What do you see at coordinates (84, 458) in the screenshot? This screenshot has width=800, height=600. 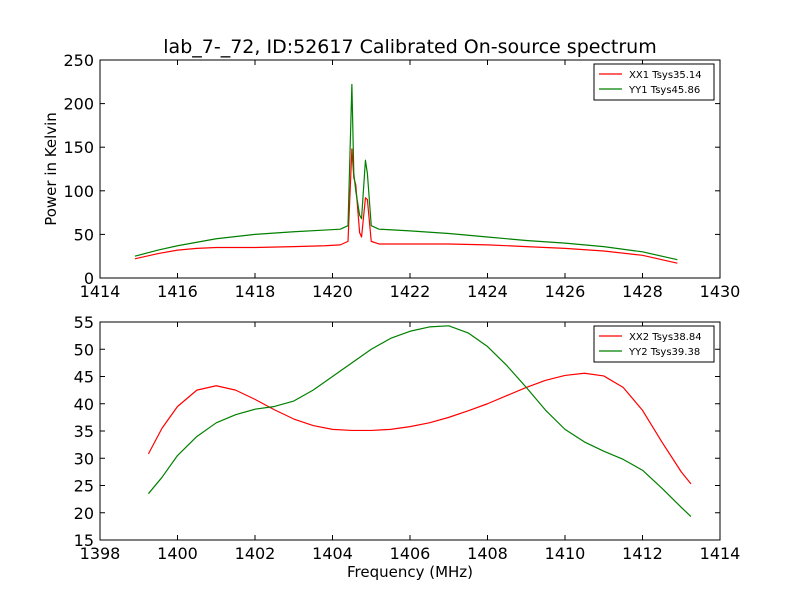 I see `bottom-y-tick-label-3: 30` at bounding box center [84, 458].